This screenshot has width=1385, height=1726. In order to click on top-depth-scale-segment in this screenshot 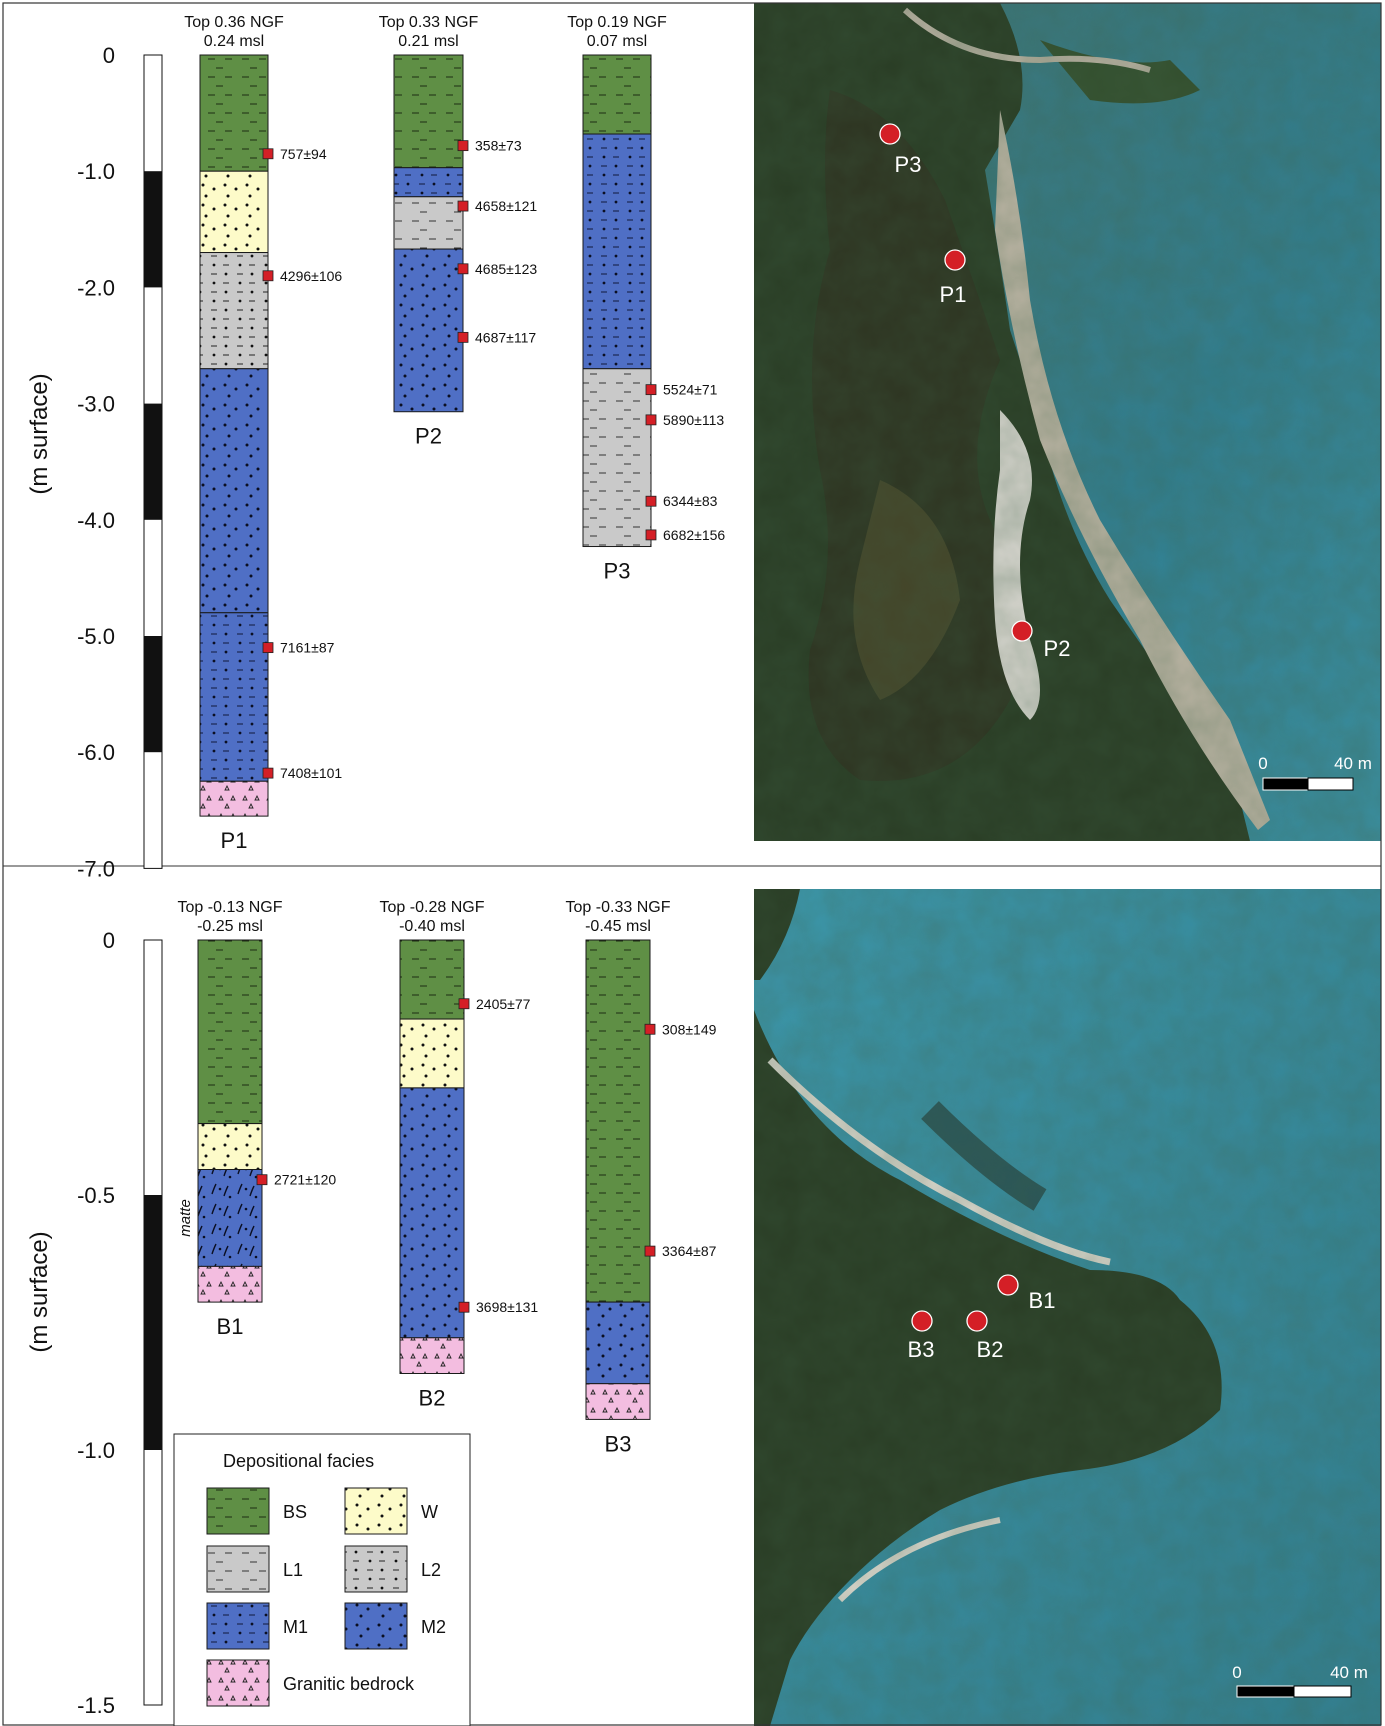, I will do `click(153, 694)`.